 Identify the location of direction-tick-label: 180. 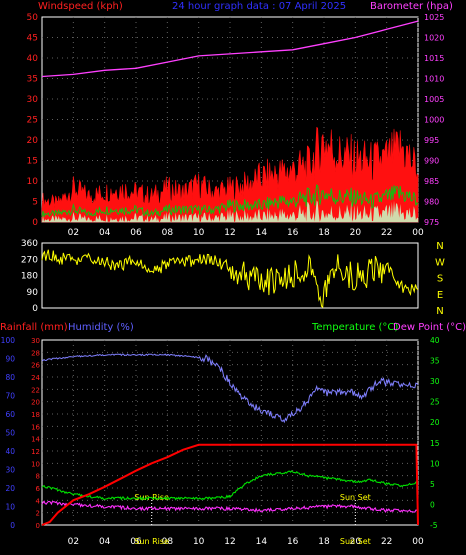
(29, 277).